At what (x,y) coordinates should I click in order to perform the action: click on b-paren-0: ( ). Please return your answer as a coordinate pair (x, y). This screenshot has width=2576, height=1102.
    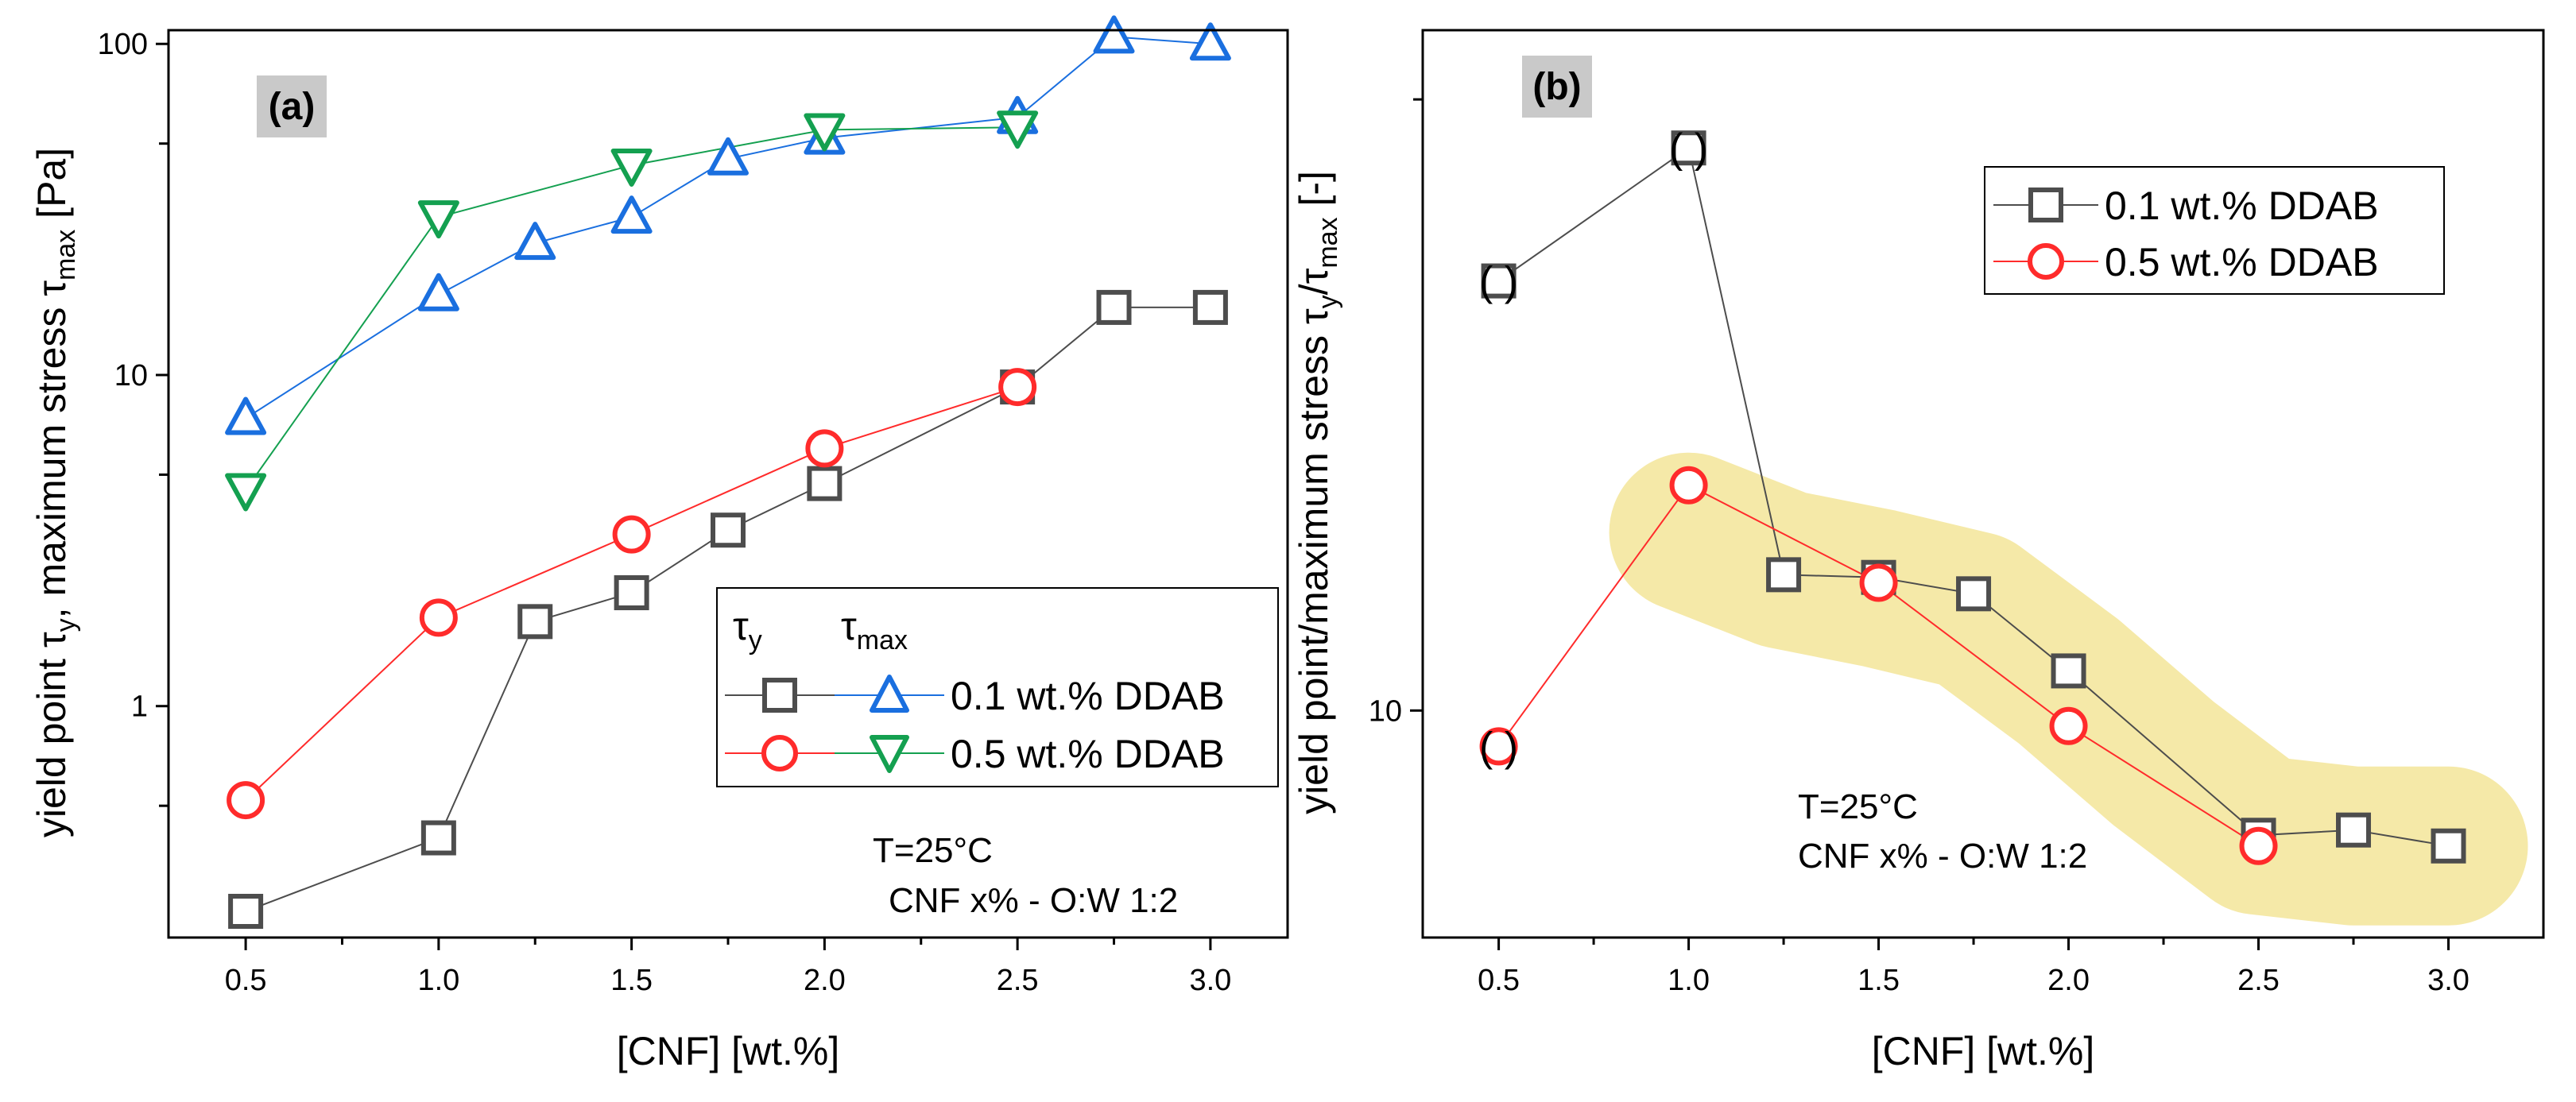
    Looking at the image, I should click on (1498, 282).